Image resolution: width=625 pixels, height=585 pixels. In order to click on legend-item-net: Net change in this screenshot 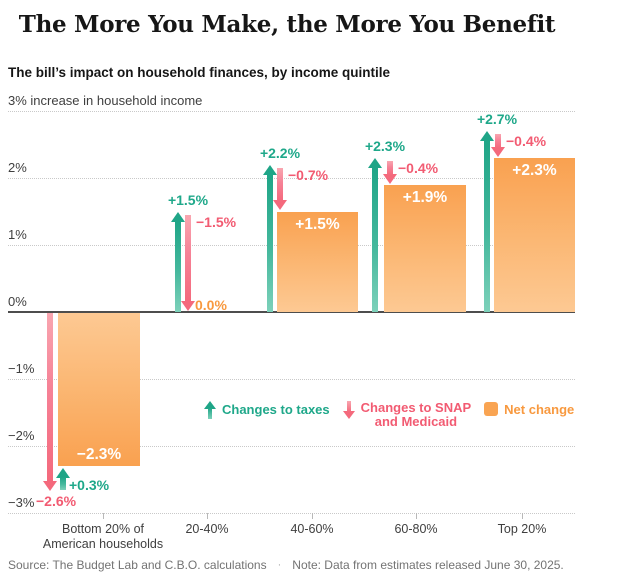, I will do `click(529, 409)`.